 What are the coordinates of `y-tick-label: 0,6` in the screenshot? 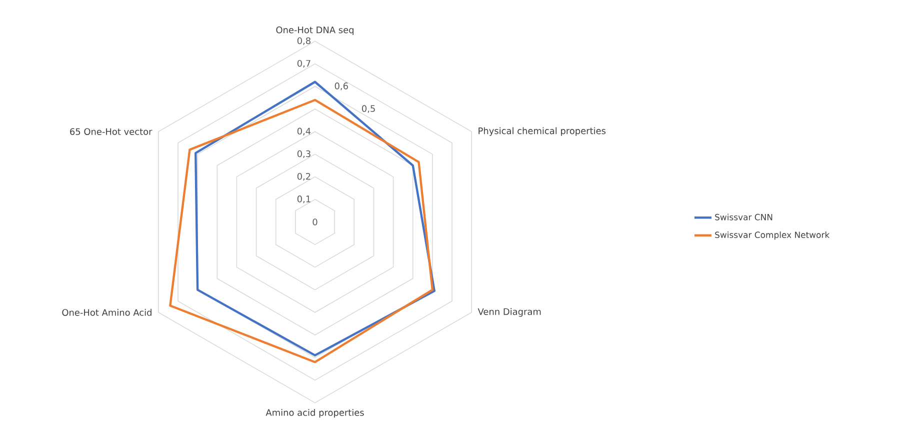 It's located at (341, 86).